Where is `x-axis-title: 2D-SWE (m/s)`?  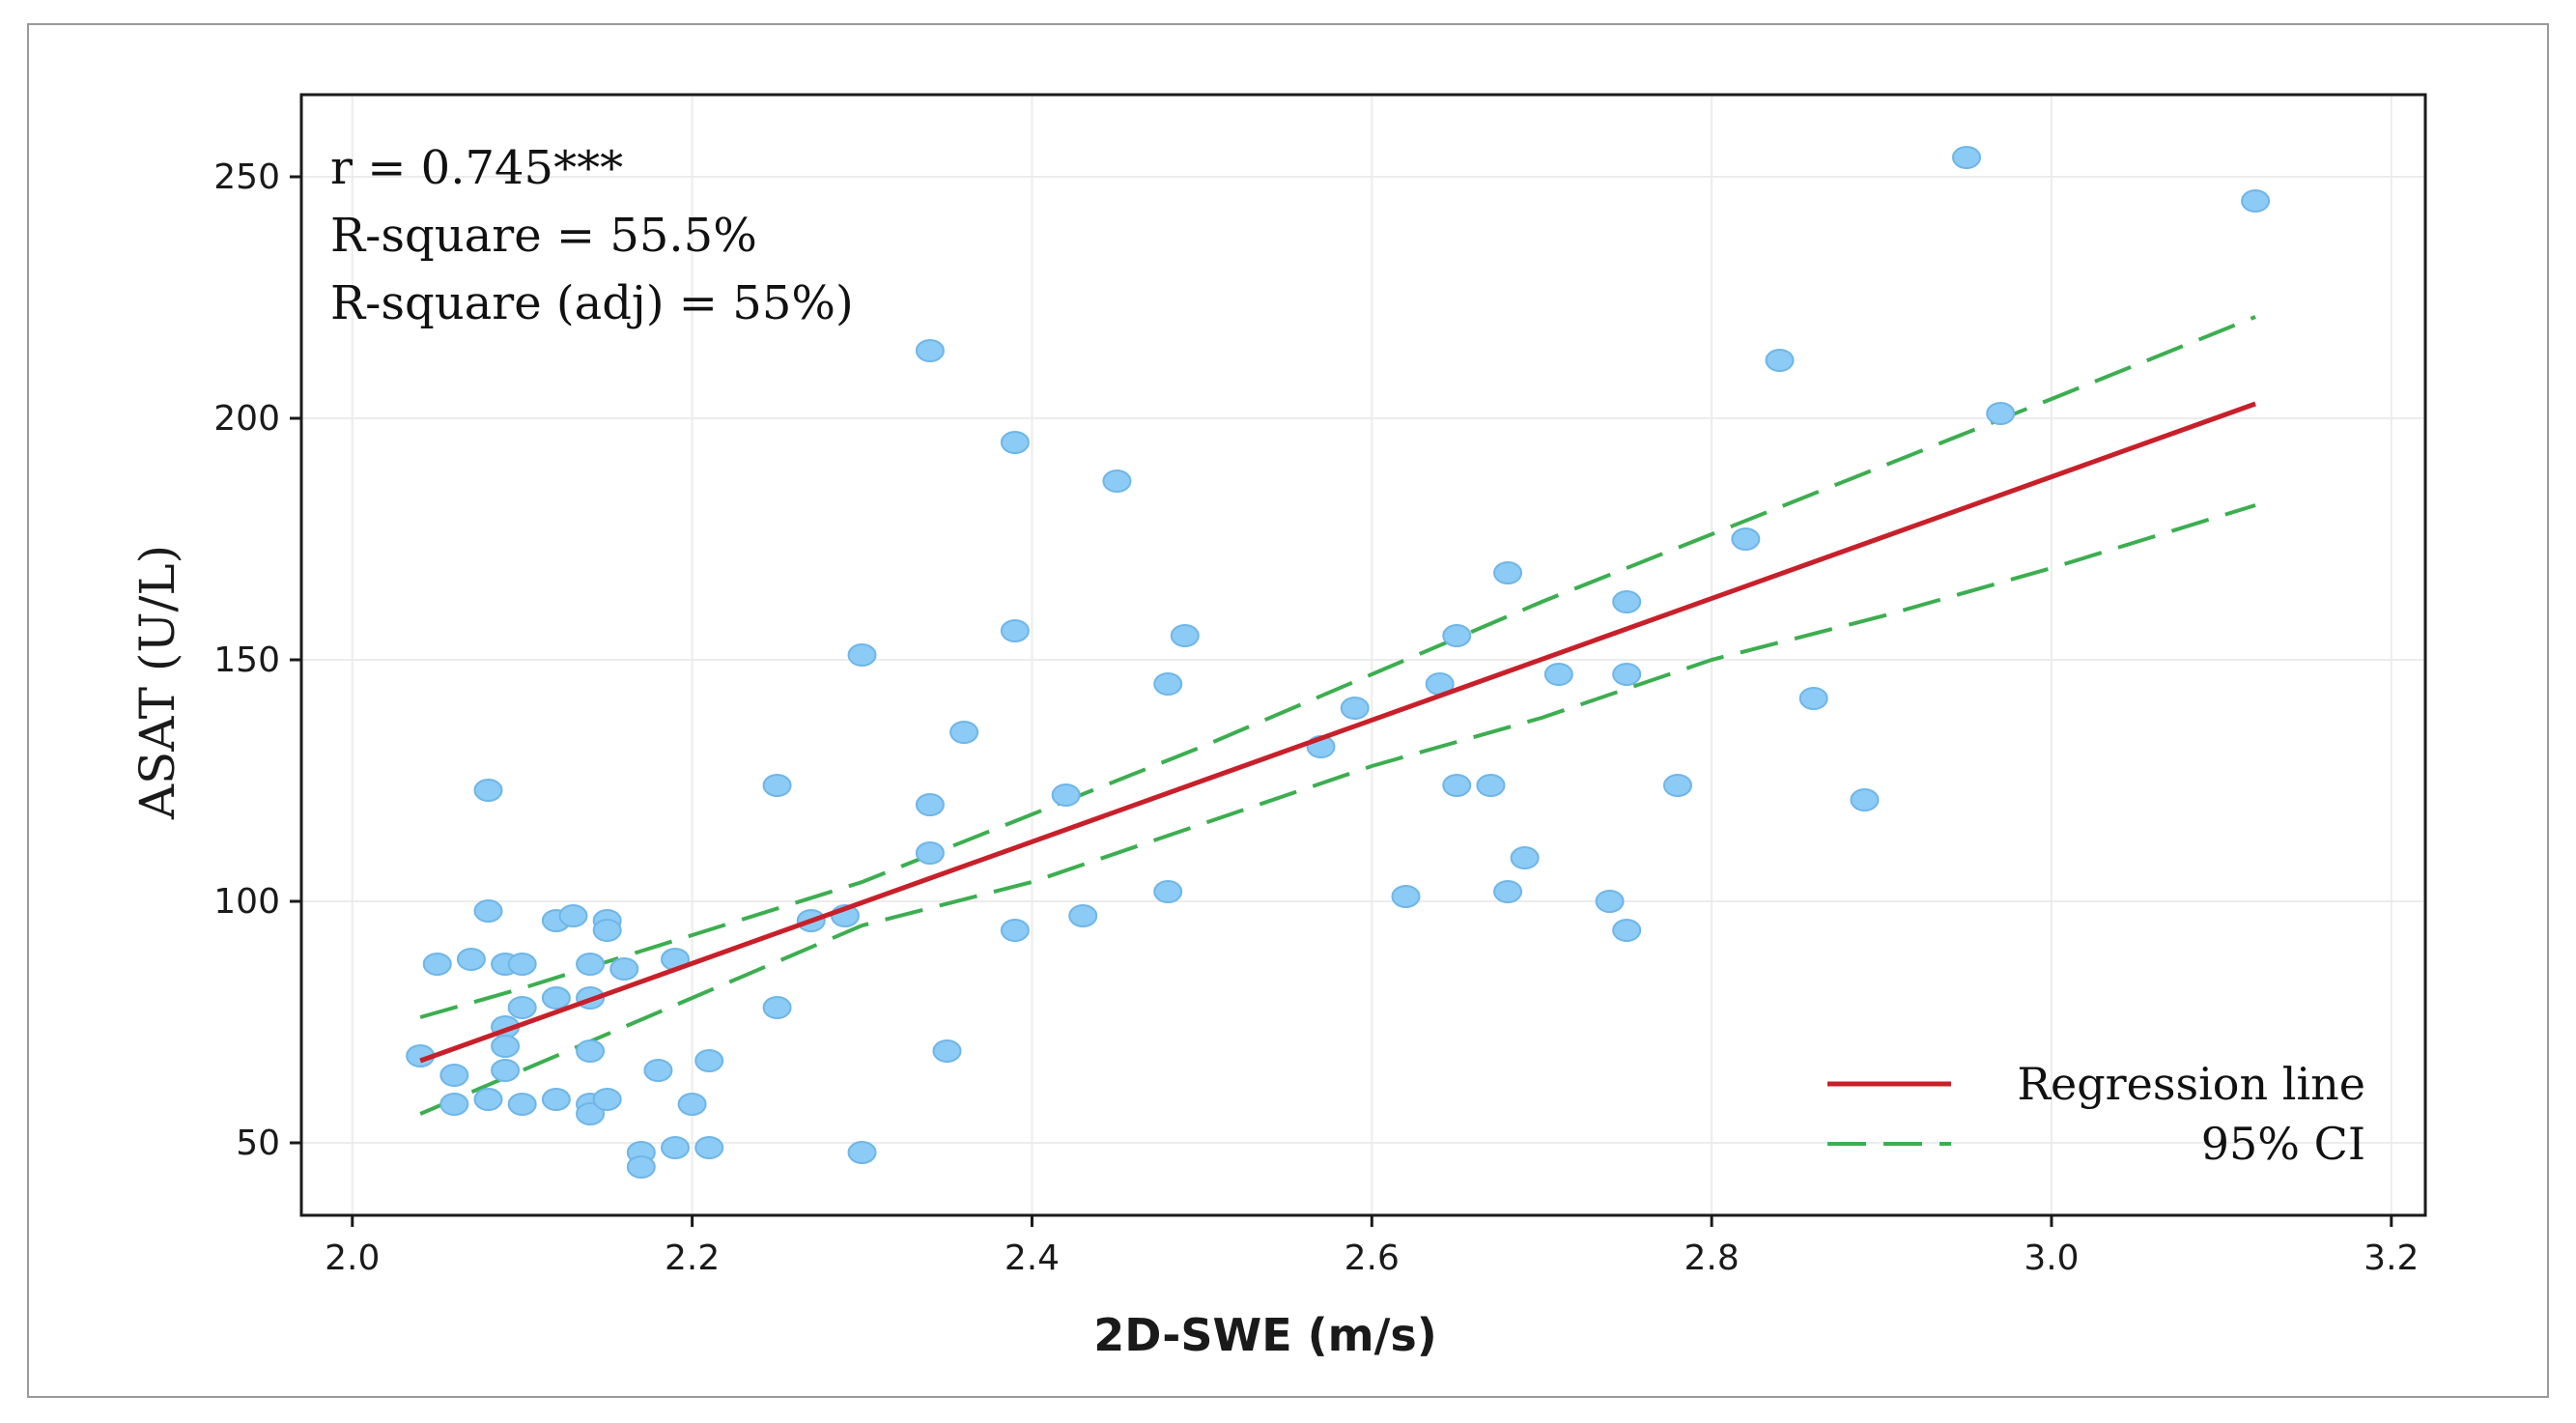 x-axis-title: 2D-SWE (m/s) is located at coordinates (1265, 1335).